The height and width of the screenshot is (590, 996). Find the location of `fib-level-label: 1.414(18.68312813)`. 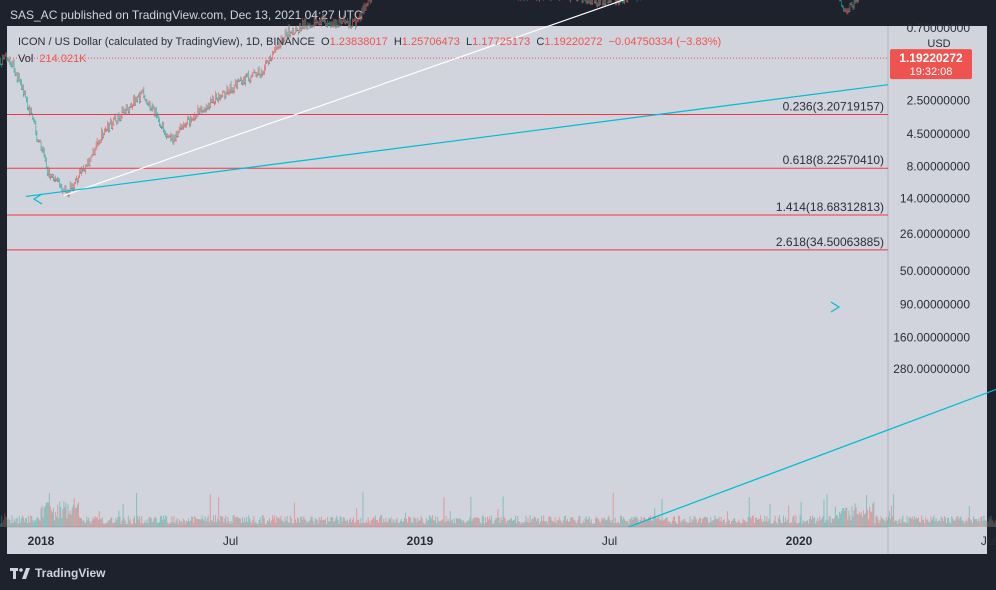

fib-level-label: 1.414(18.68312813) is located at coordinates (830, 207).